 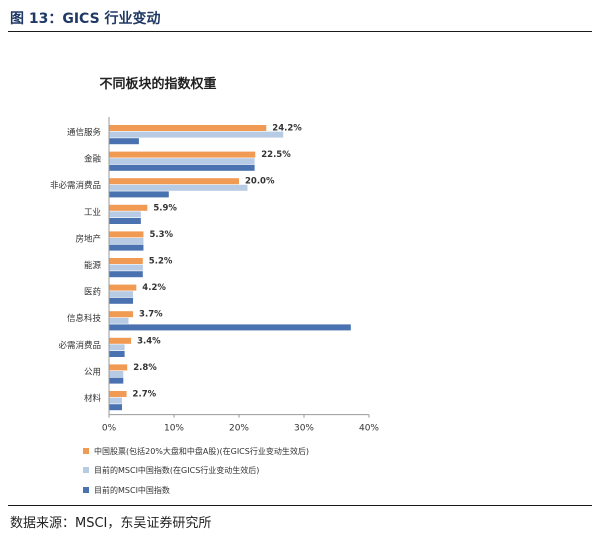 What do you see at coordinates (93, 159) in the screenshot?
I see `category-label: 金融` at bounding box center [93, 159].